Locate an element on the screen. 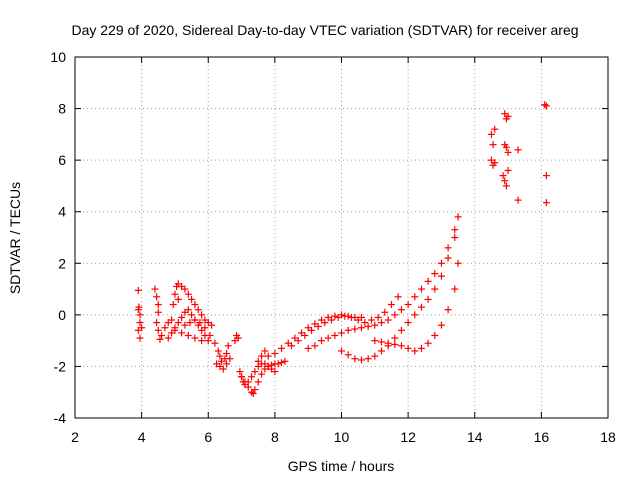  y-axis-label: SDTVAR / TECUs is located at coordinates (15, 238).